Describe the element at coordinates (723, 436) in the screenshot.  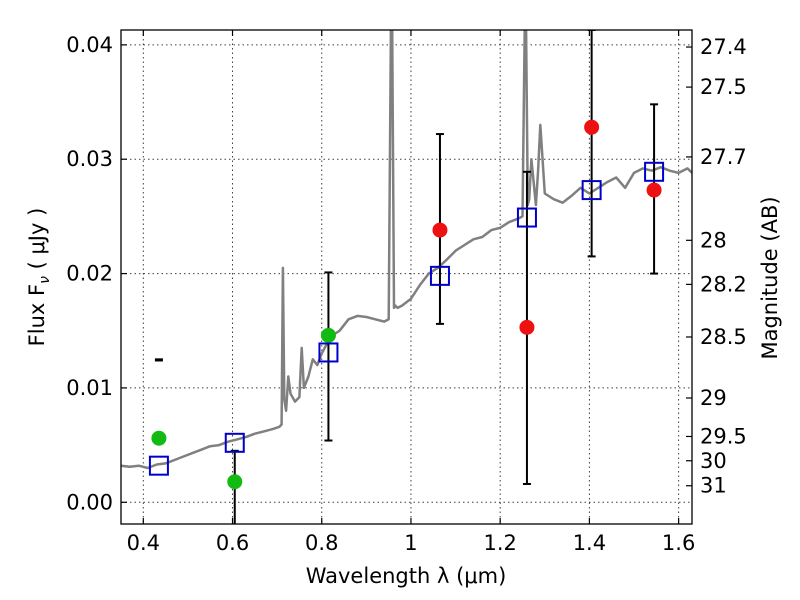
I see `magnitude-tick-label: 29.5` at that location.